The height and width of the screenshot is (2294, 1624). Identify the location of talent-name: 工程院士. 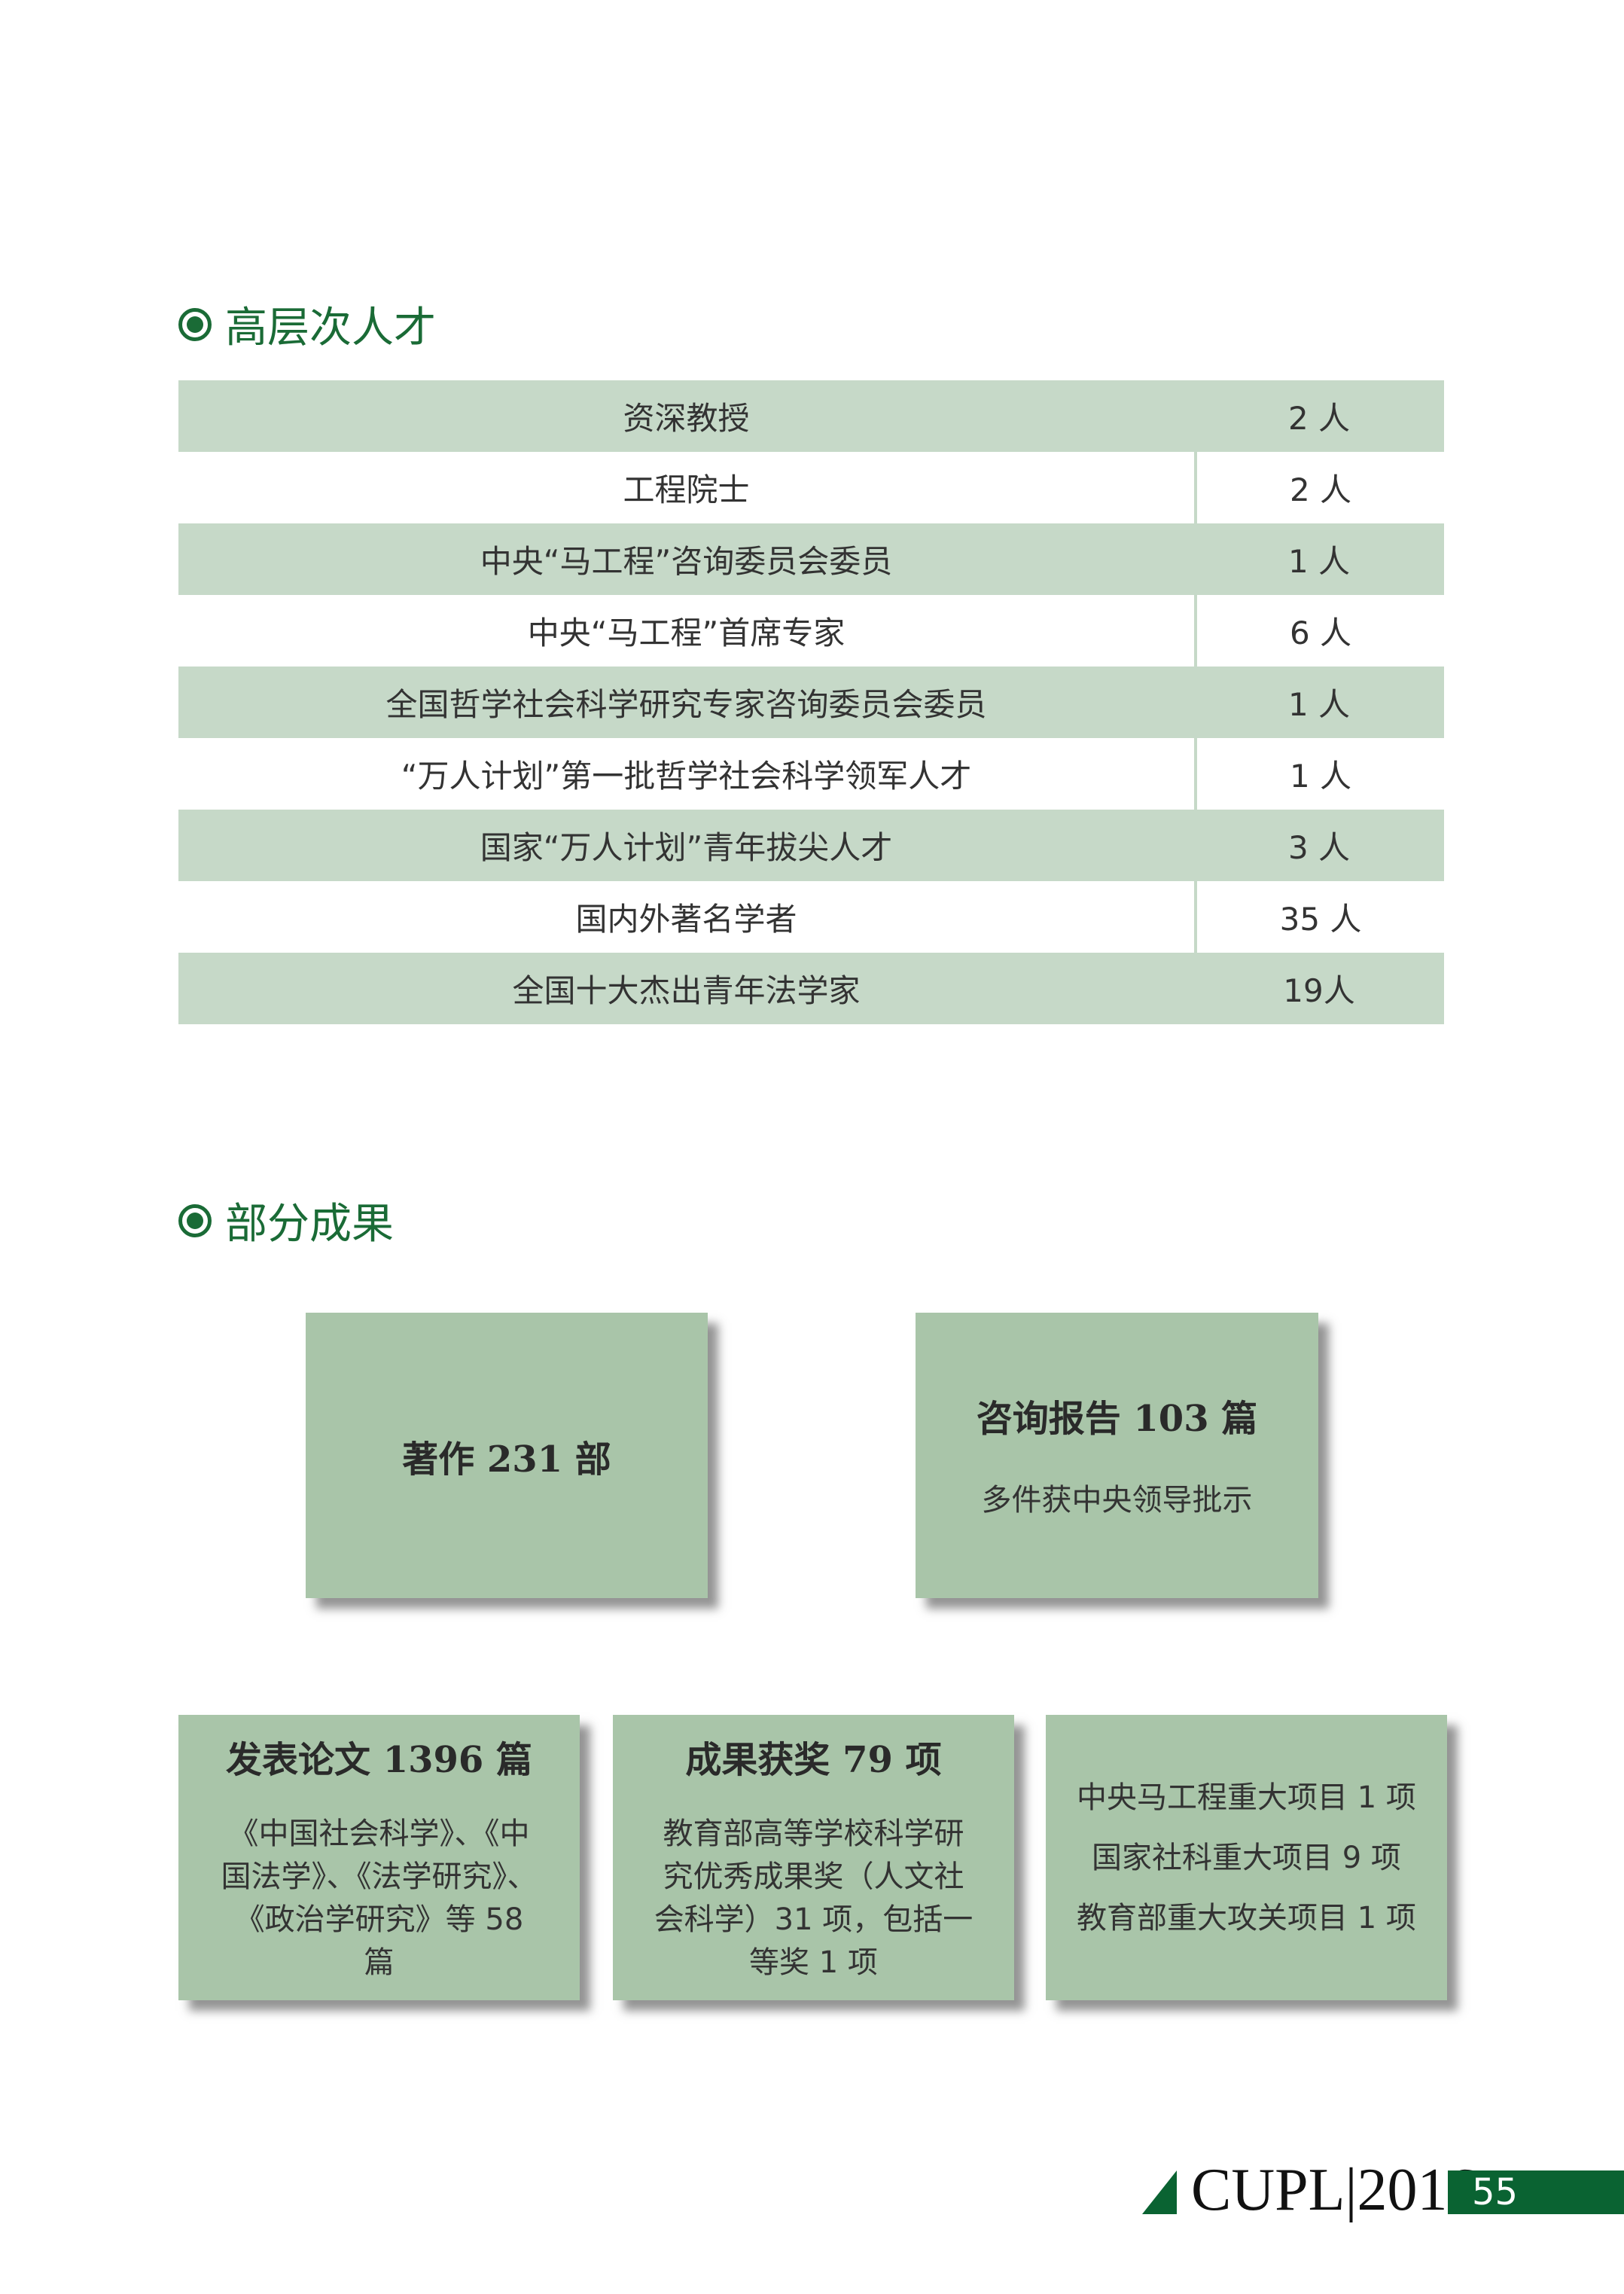
(687, 487).